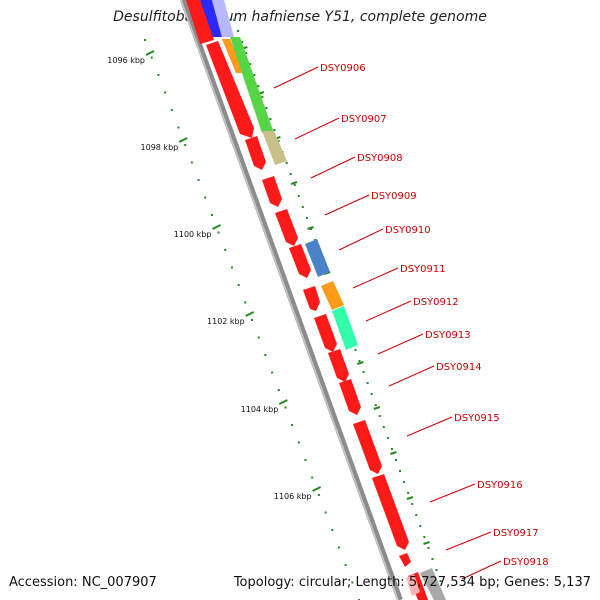 The width and height of the screenshot is (600, 600). What do you see at coordinates (274, 148) in the screenshot?
I see `feature-khaki` at bounding box center [274, 148].